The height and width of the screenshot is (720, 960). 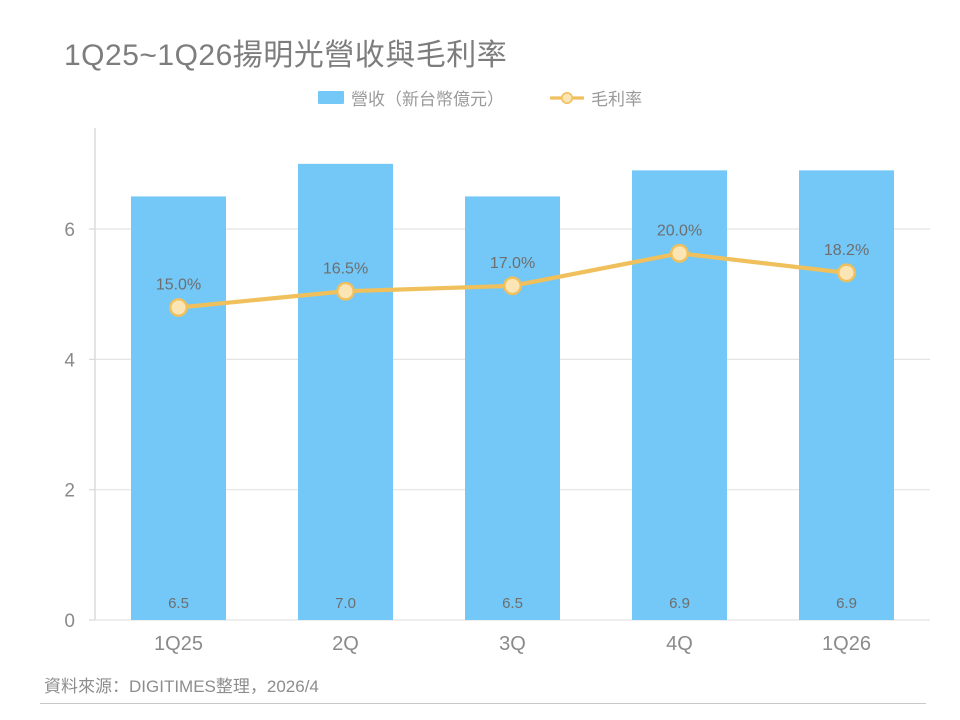 I want to click on y-axis-tick-label: 6, so click(x=69, y=230).